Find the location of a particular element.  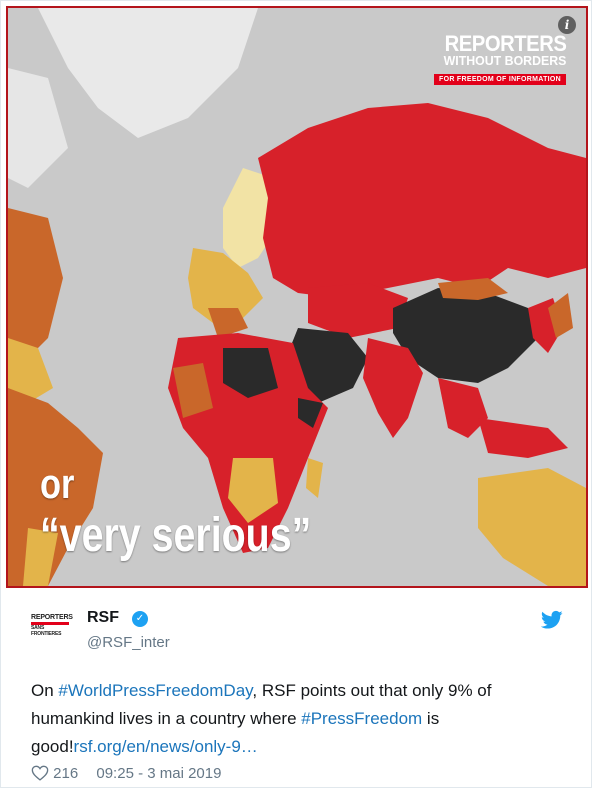

logo-line1: REPORTERS is located at coordinates (505, 43).